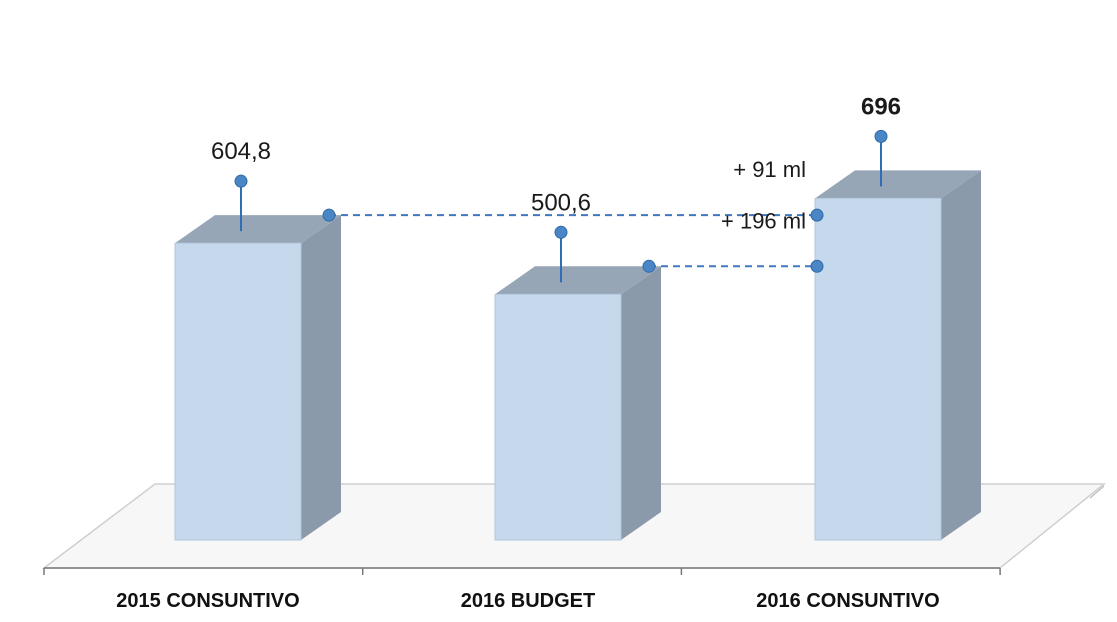  What do you see at coordinates (241, 151) in the screenshot?
I see `value-label: 604,8` at bounding box center [241, 151].